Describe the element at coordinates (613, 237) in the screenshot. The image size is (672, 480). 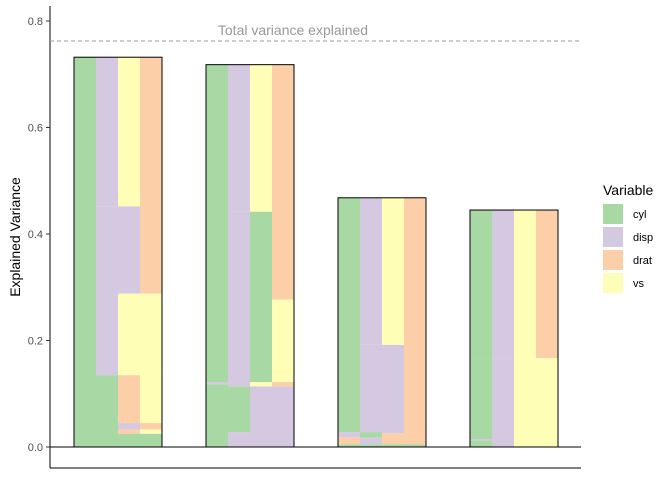
I see `legend-swatch-disp` at that location.